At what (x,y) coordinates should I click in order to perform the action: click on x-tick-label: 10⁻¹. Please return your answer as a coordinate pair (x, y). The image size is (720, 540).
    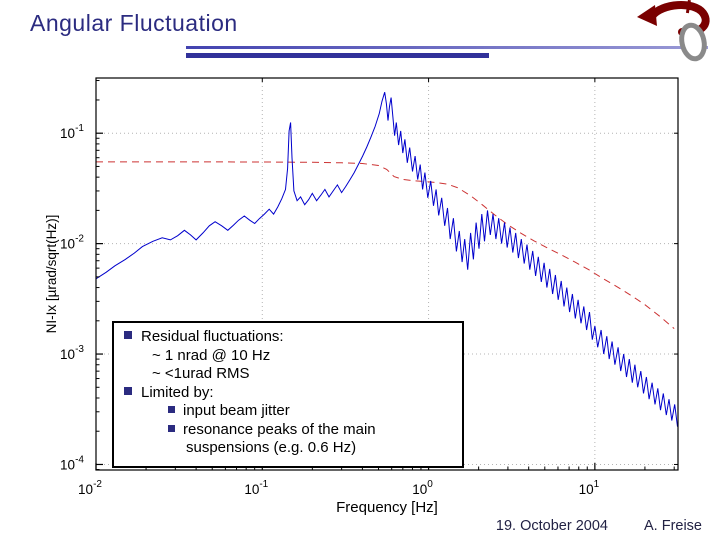
    Looking at the image, I should click on (256, 488).